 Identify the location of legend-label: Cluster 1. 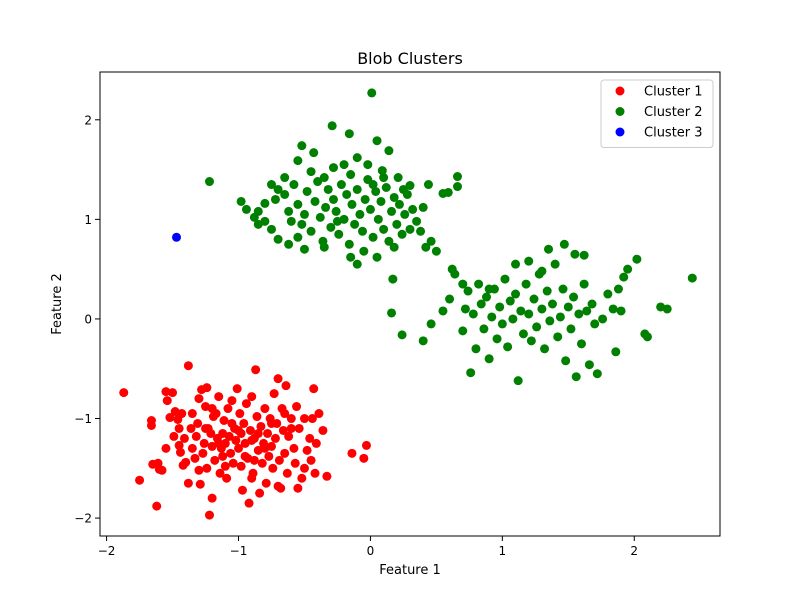
(673, 92).